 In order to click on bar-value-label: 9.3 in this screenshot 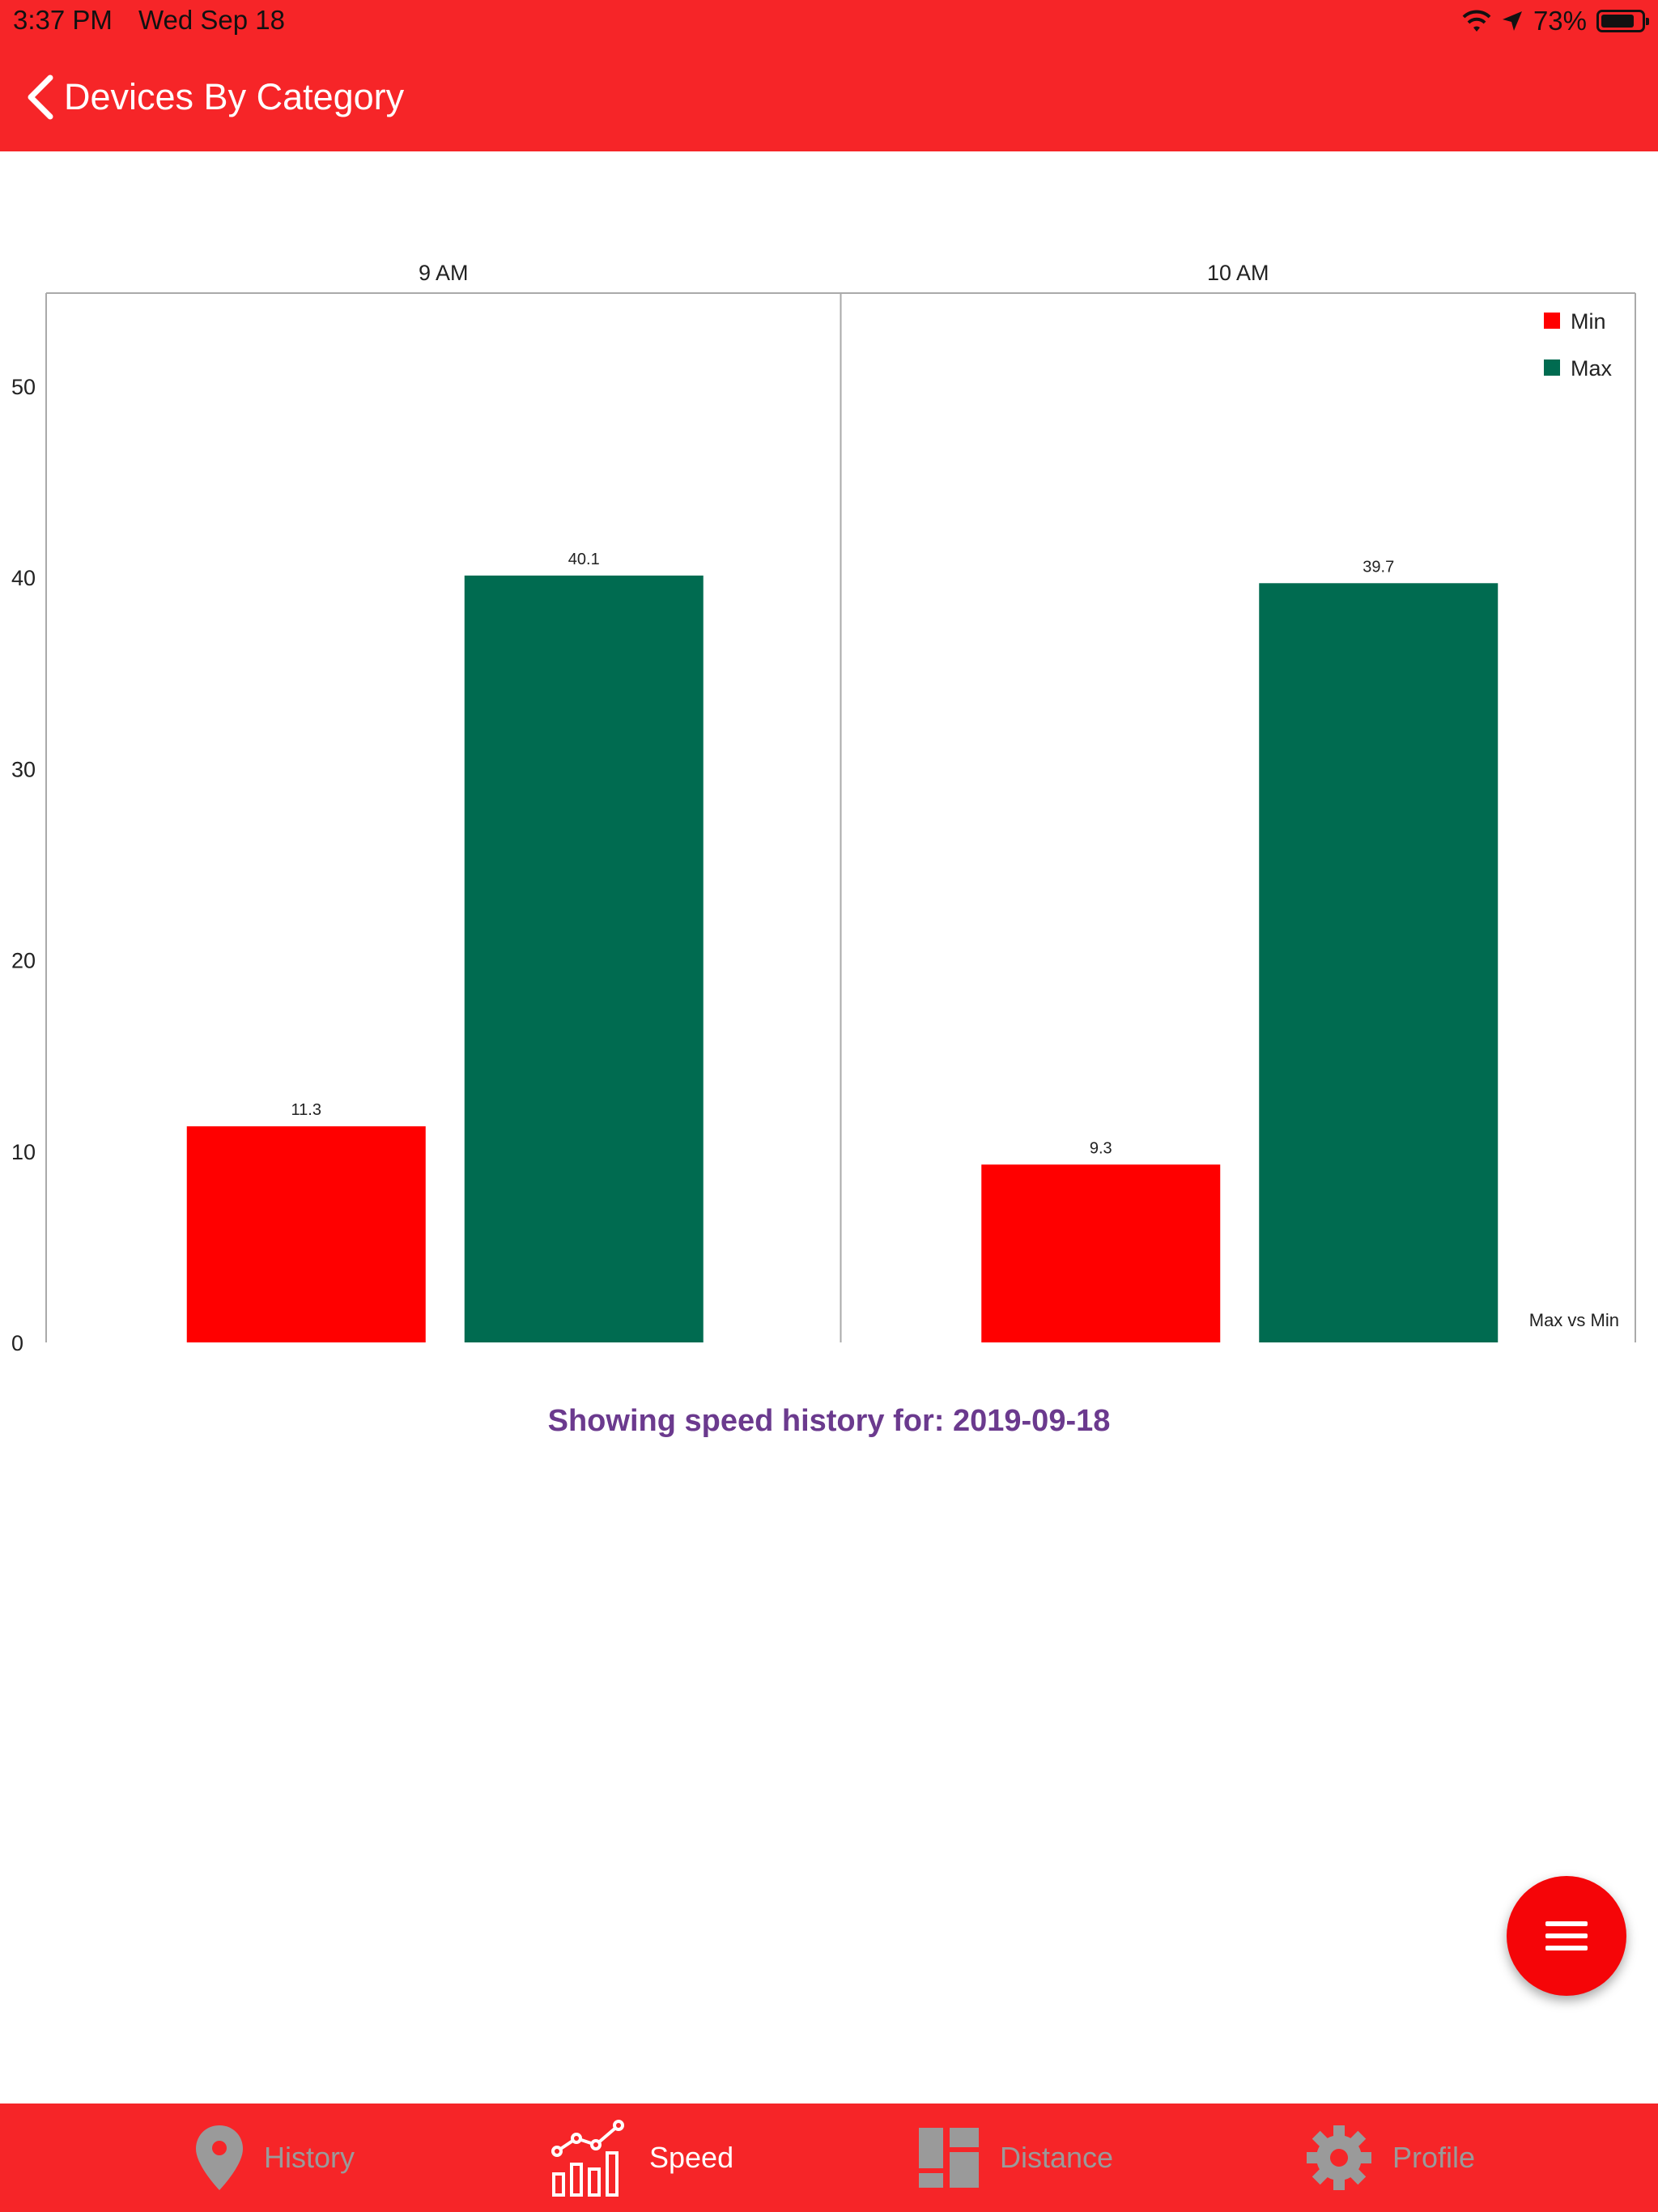, I will do `click(1101, 1148)`.